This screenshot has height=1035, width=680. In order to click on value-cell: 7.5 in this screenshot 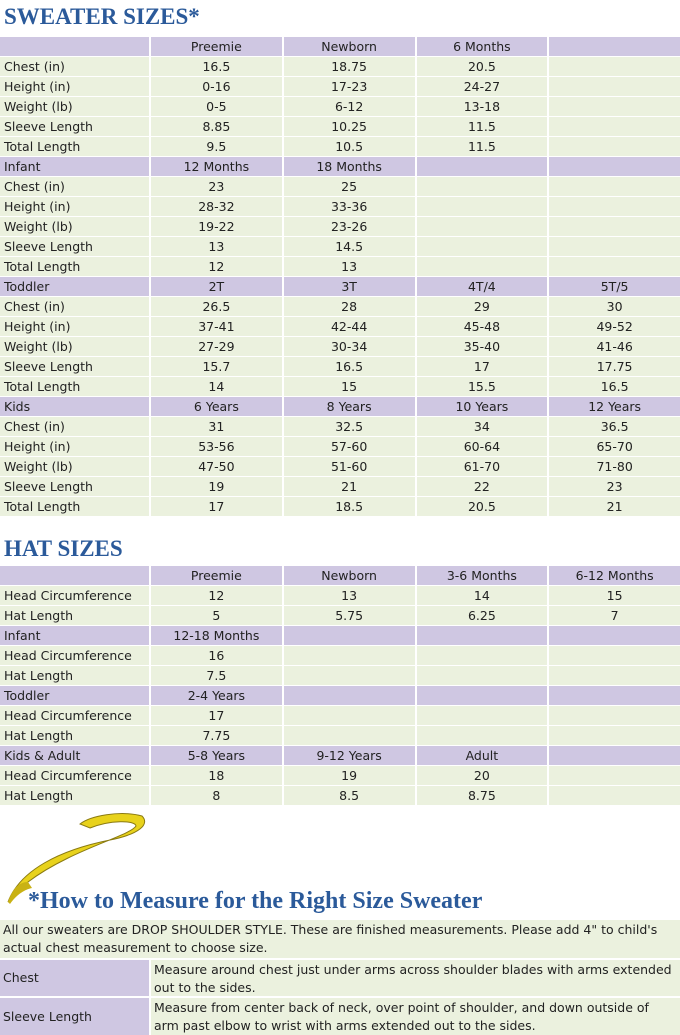, I will do `click(216, 675)`.